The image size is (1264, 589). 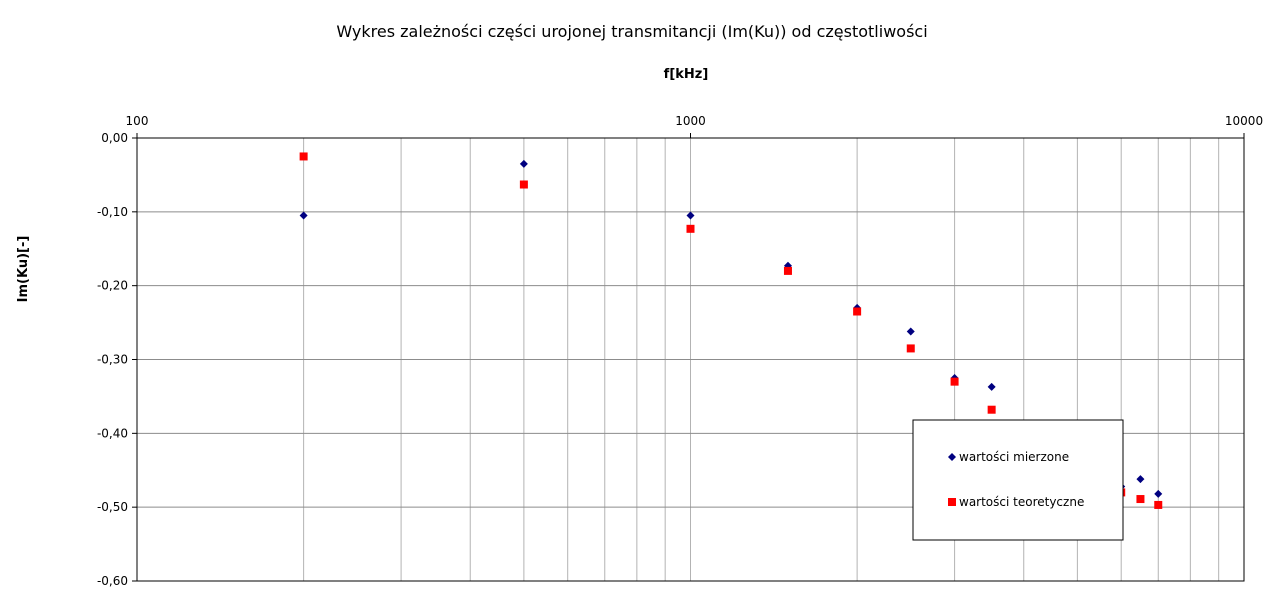 What do you see at coordinates (112, 581) in the screenshot?
I see `y-tick-label: -0,60` at bounding box center [112, 581].